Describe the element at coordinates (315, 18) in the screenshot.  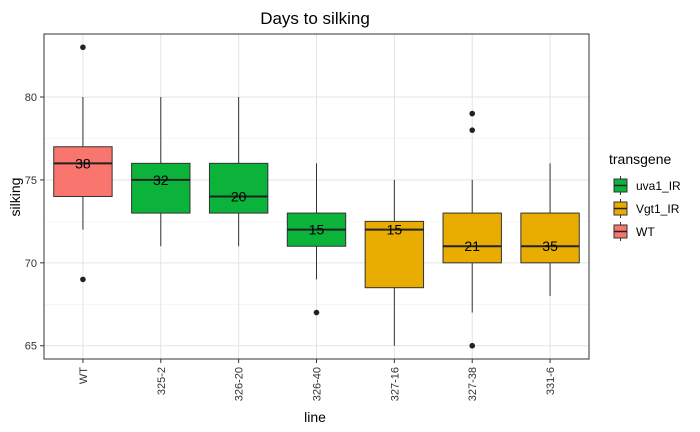
I see `chart-title: Days to silking` at that location.